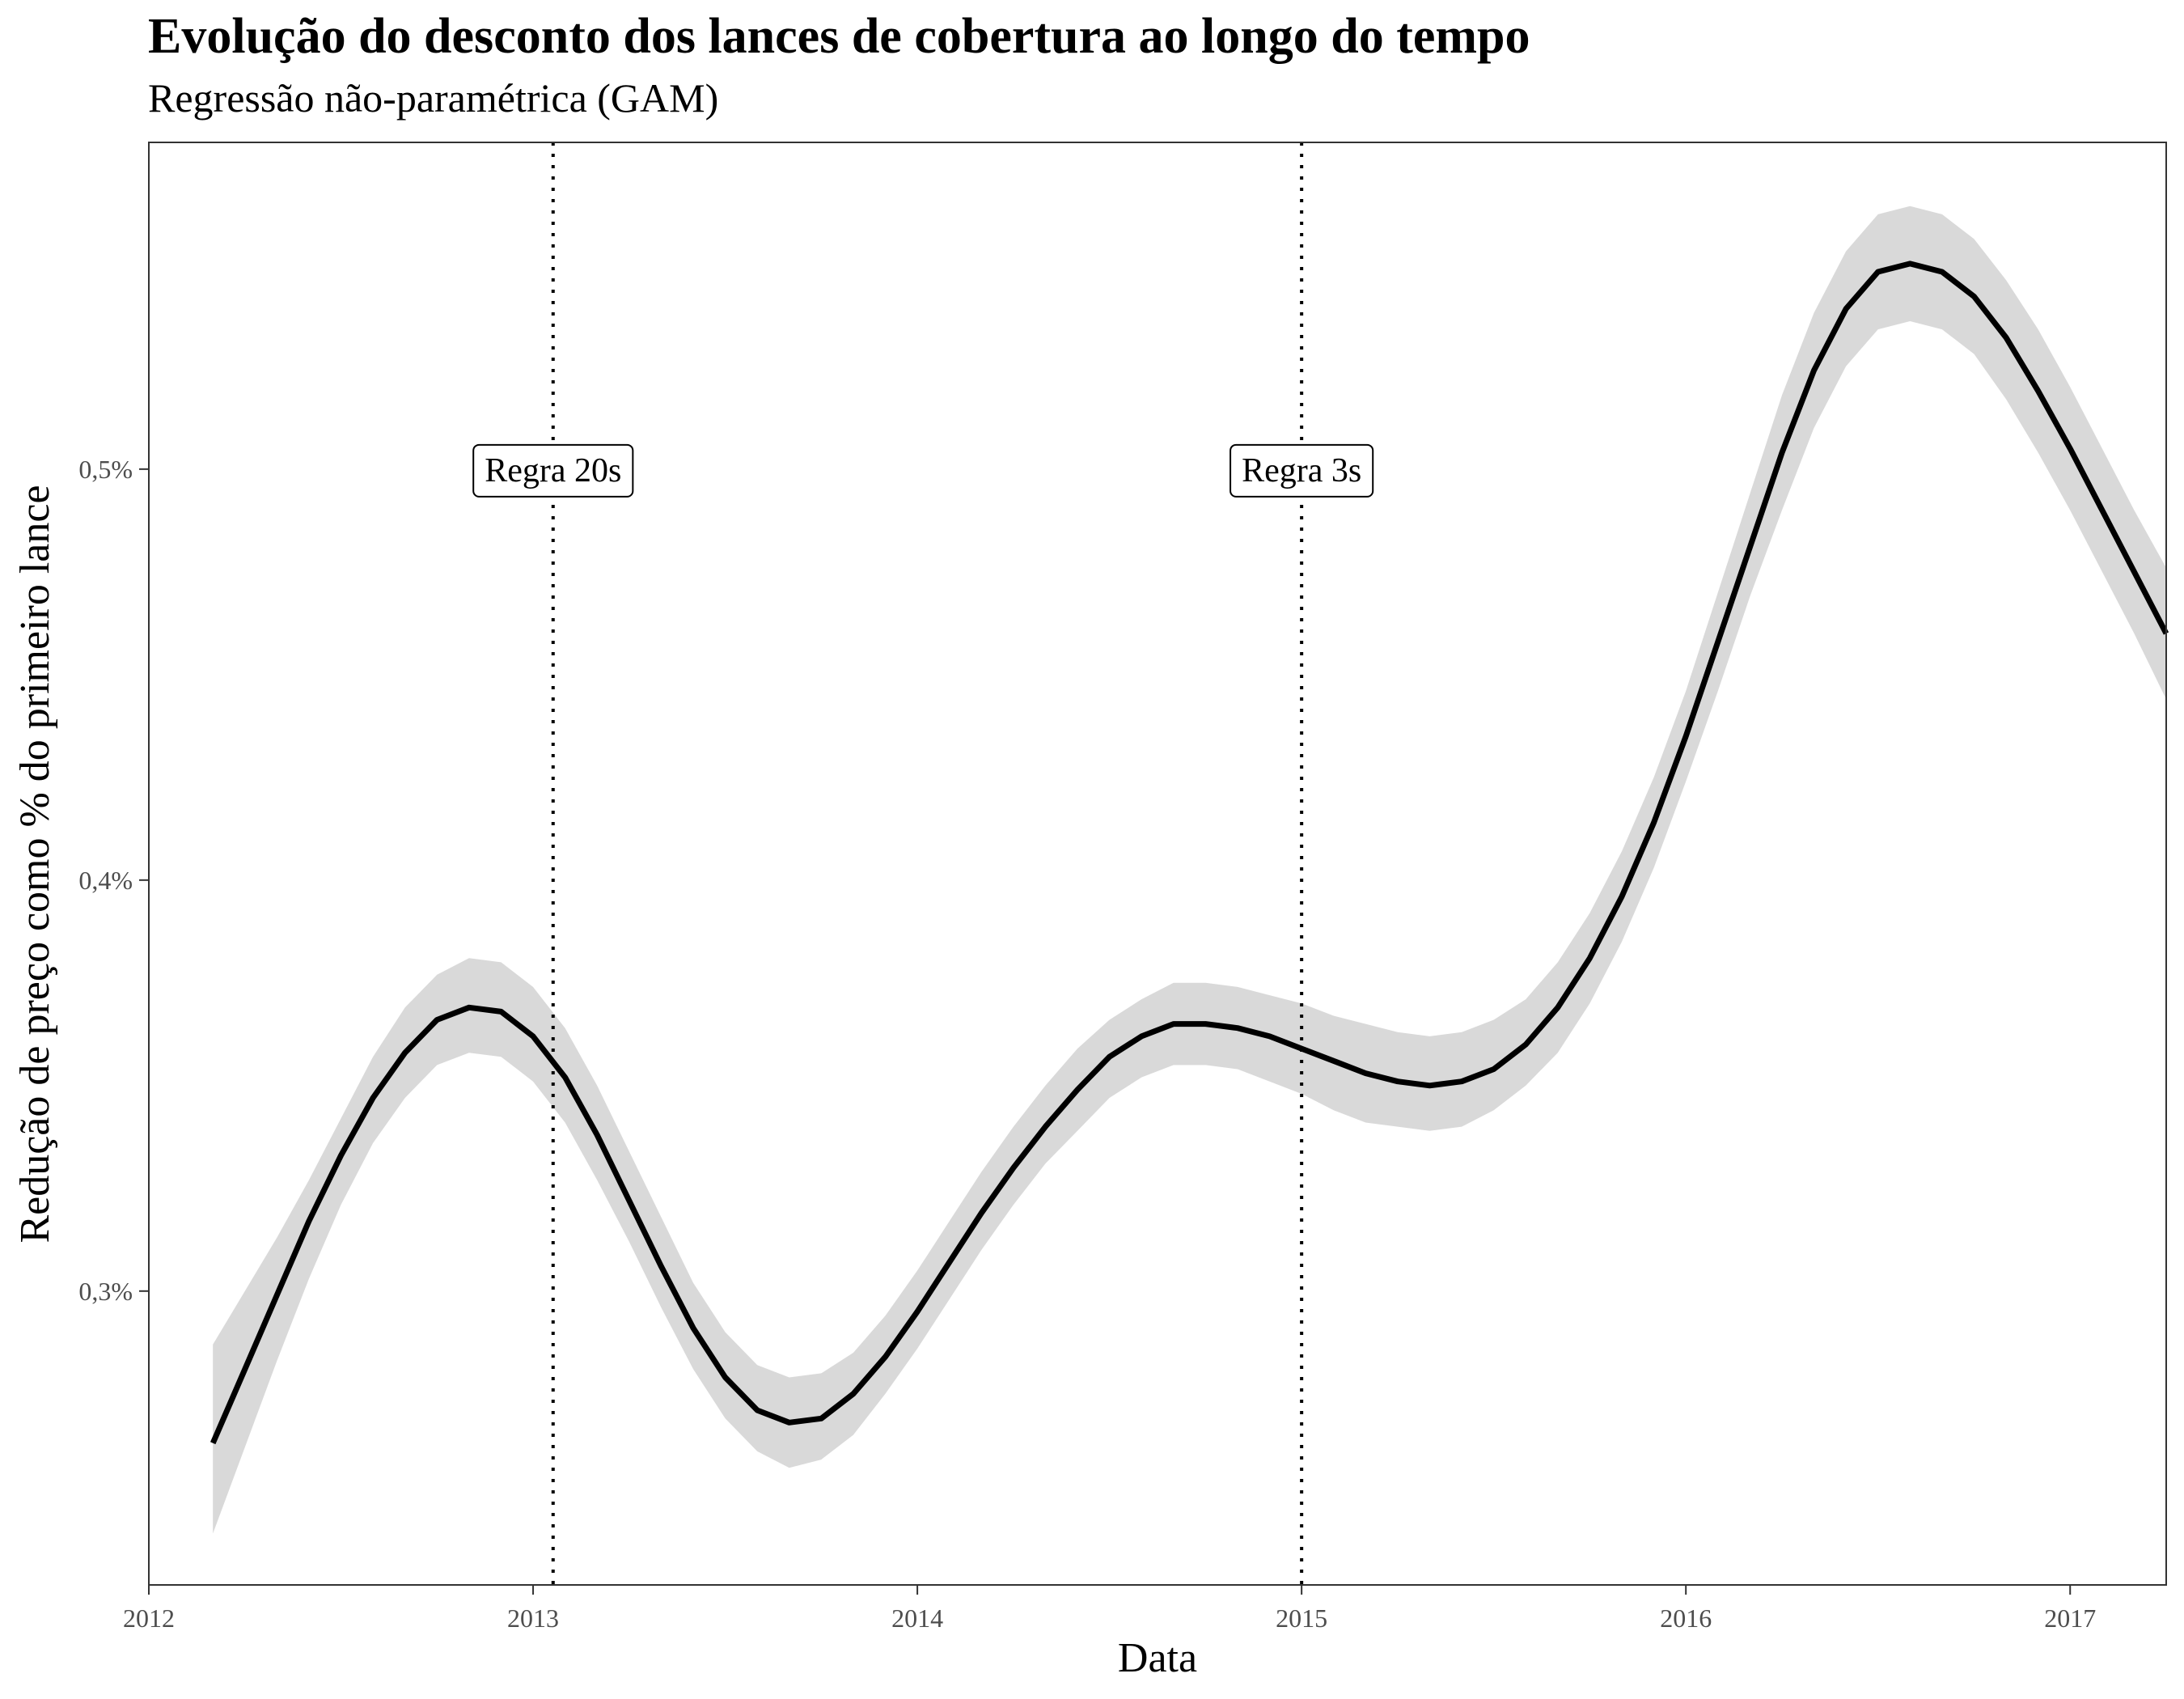 This screenshot has width=2184, height=1699. I want to click on x-tick-label: 2013, so click(533, 1618).